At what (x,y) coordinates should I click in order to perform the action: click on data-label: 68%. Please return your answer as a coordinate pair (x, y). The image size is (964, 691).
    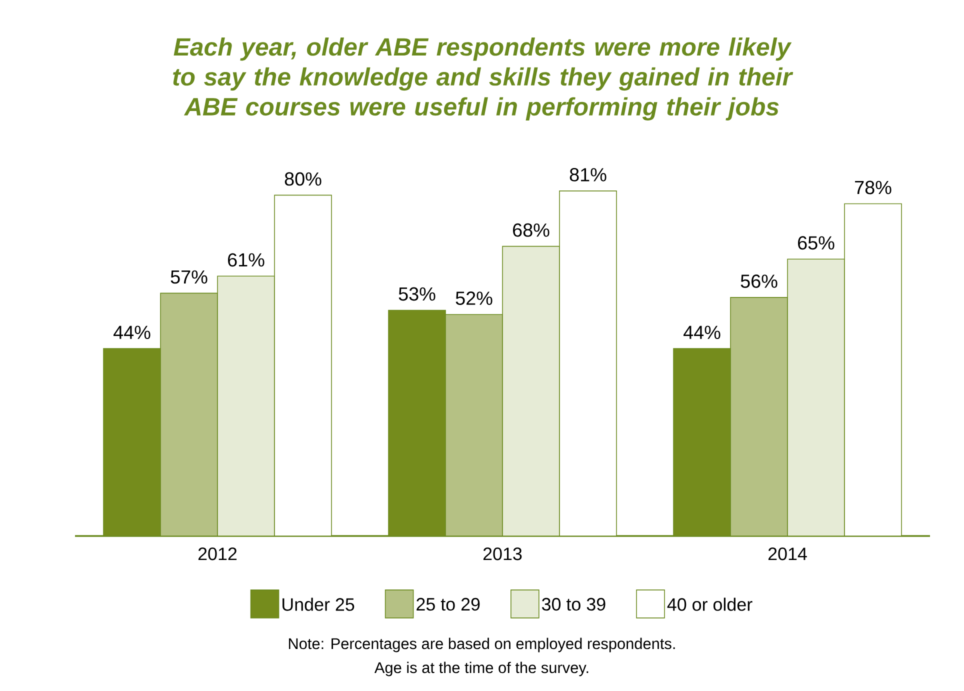
    Looking at the image, I should click on (531, 230).